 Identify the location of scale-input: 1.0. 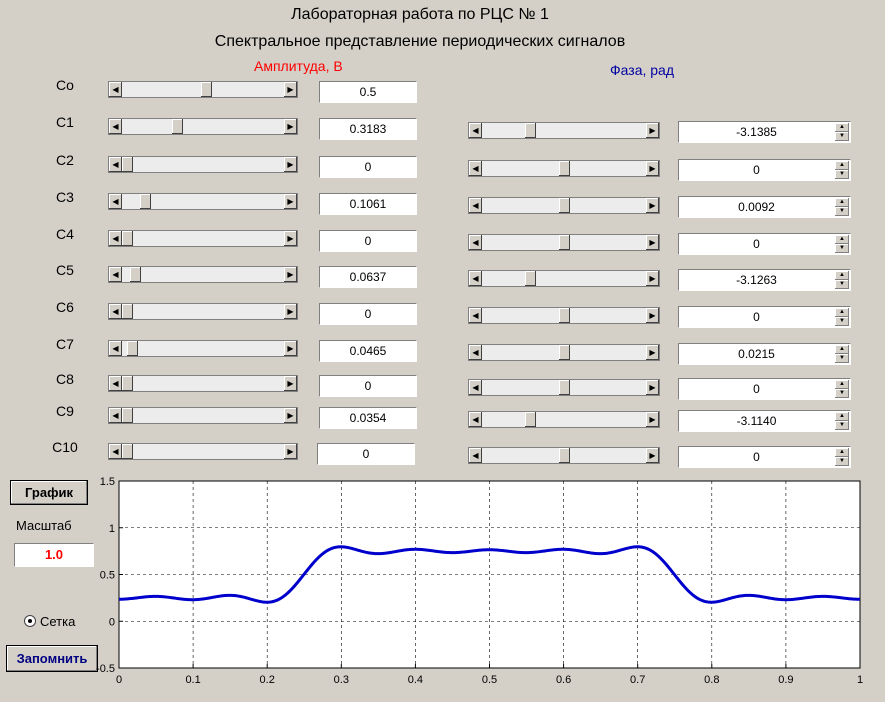
(54, 555).